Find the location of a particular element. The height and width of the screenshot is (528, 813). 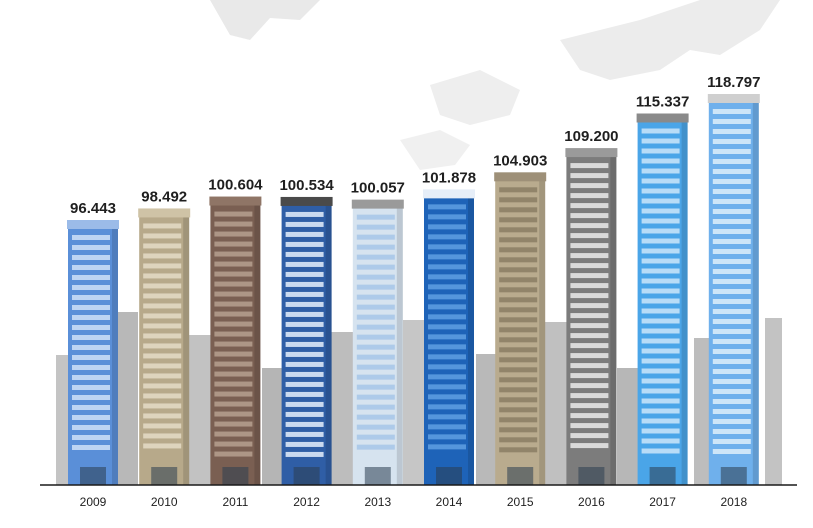

building-2012 is located at coordinates (306, 340).